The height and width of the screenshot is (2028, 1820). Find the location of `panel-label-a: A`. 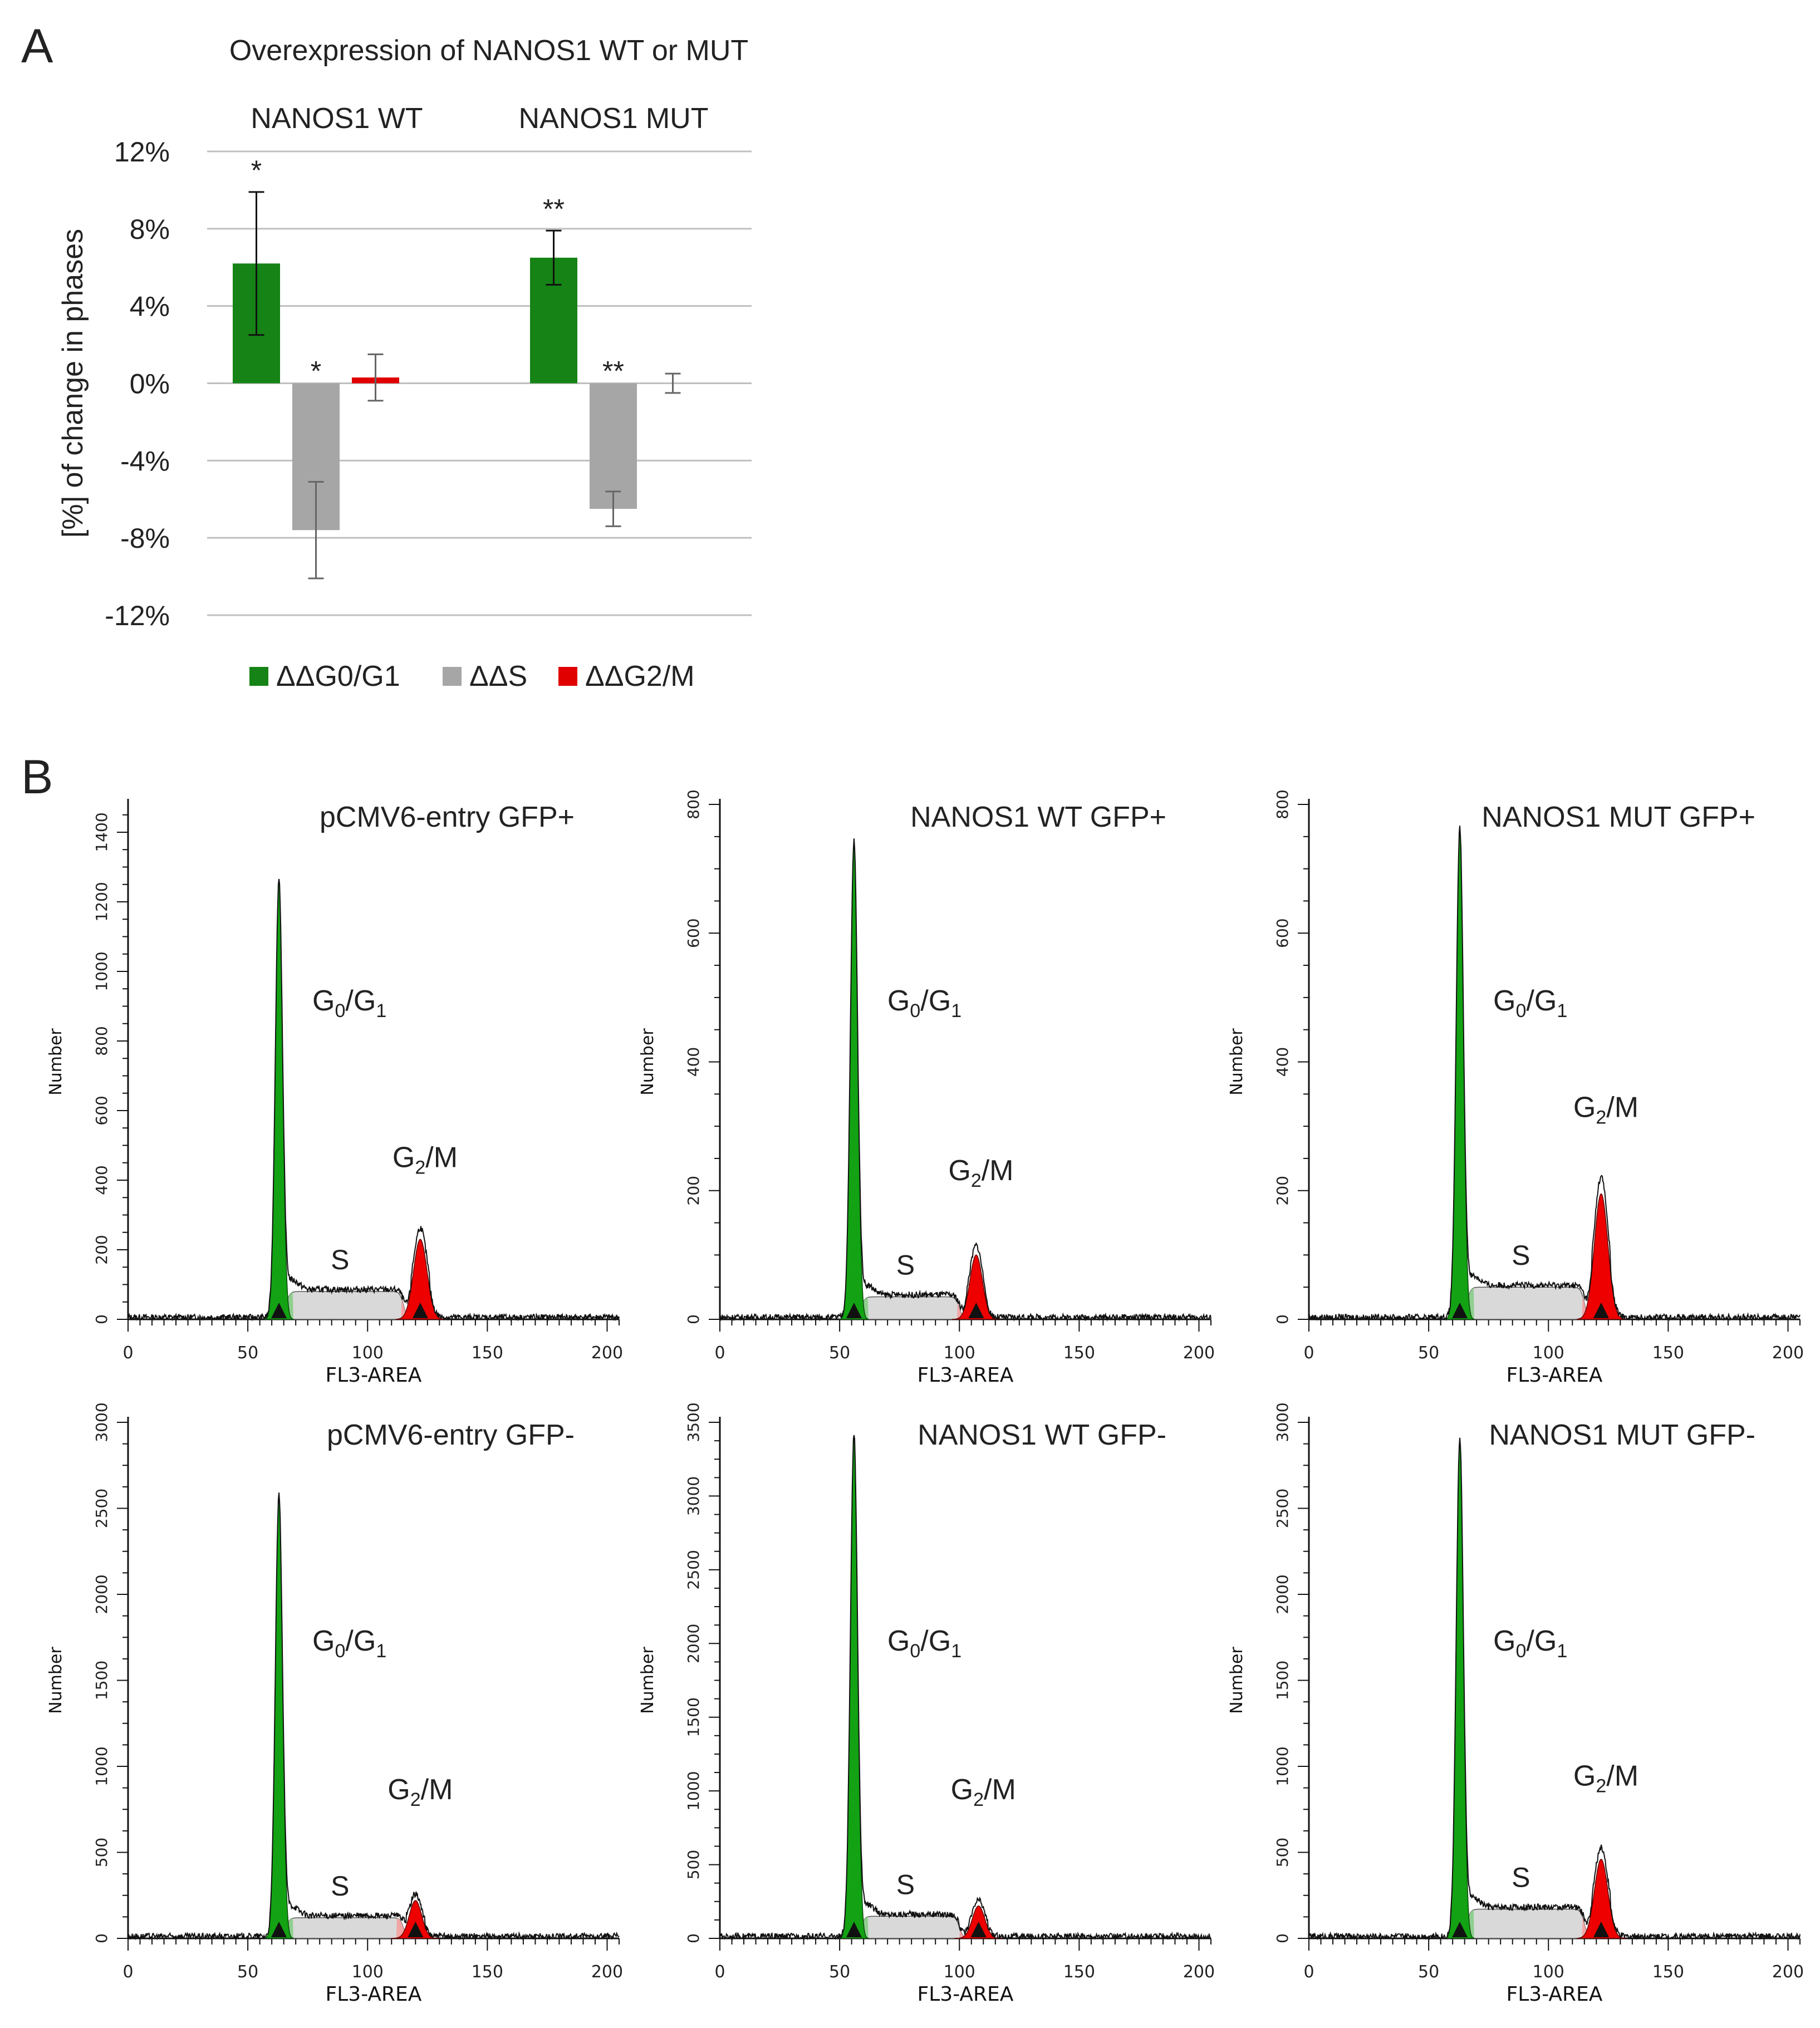

panel-label-a: A is located at coordinates (37, 46).